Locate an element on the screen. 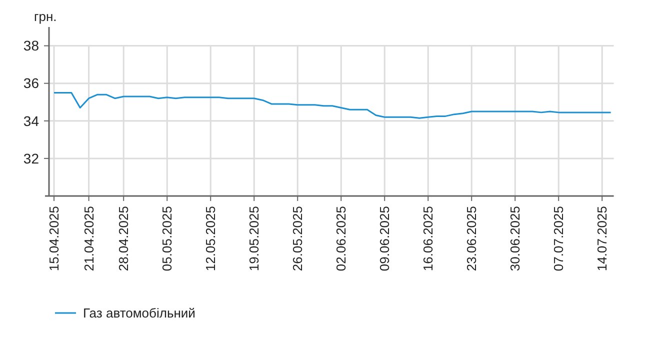 The image size is (663, 339). x-tick-label: 12.05.2025 is located at coordinates (210, 239).